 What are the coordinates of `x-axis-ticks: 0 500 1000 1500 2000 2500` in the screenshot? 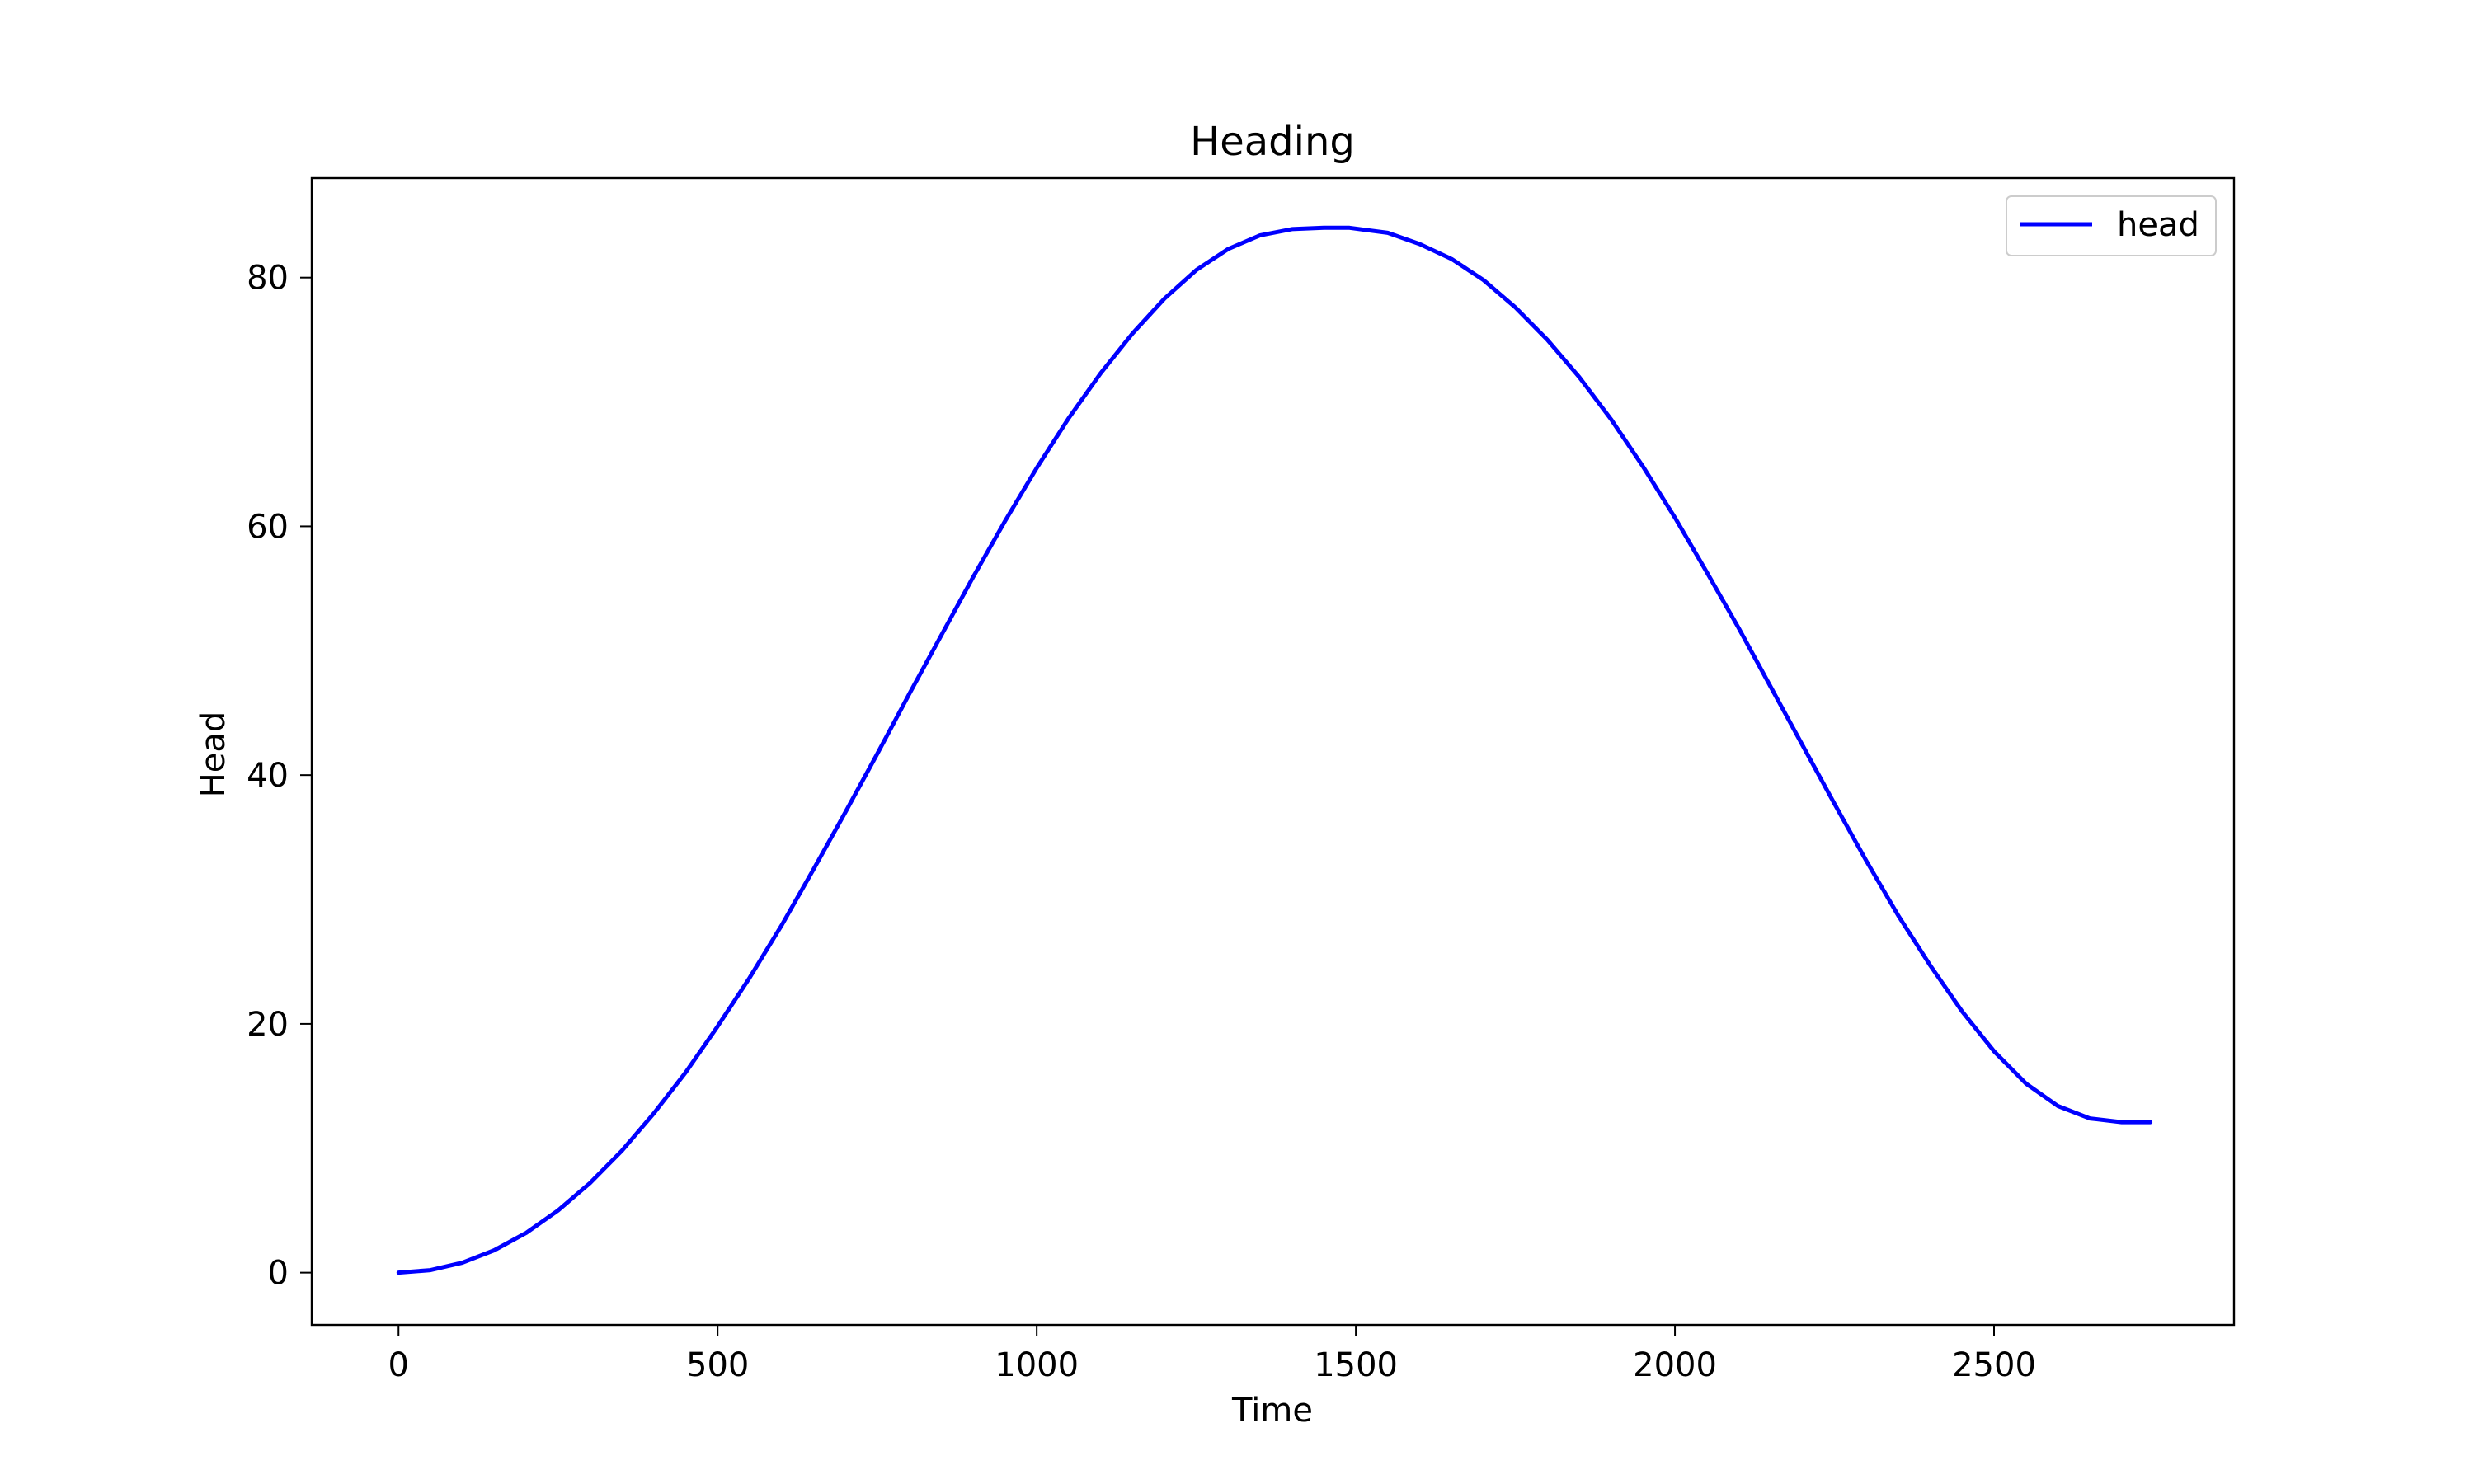 It's located at (1212, 1354).